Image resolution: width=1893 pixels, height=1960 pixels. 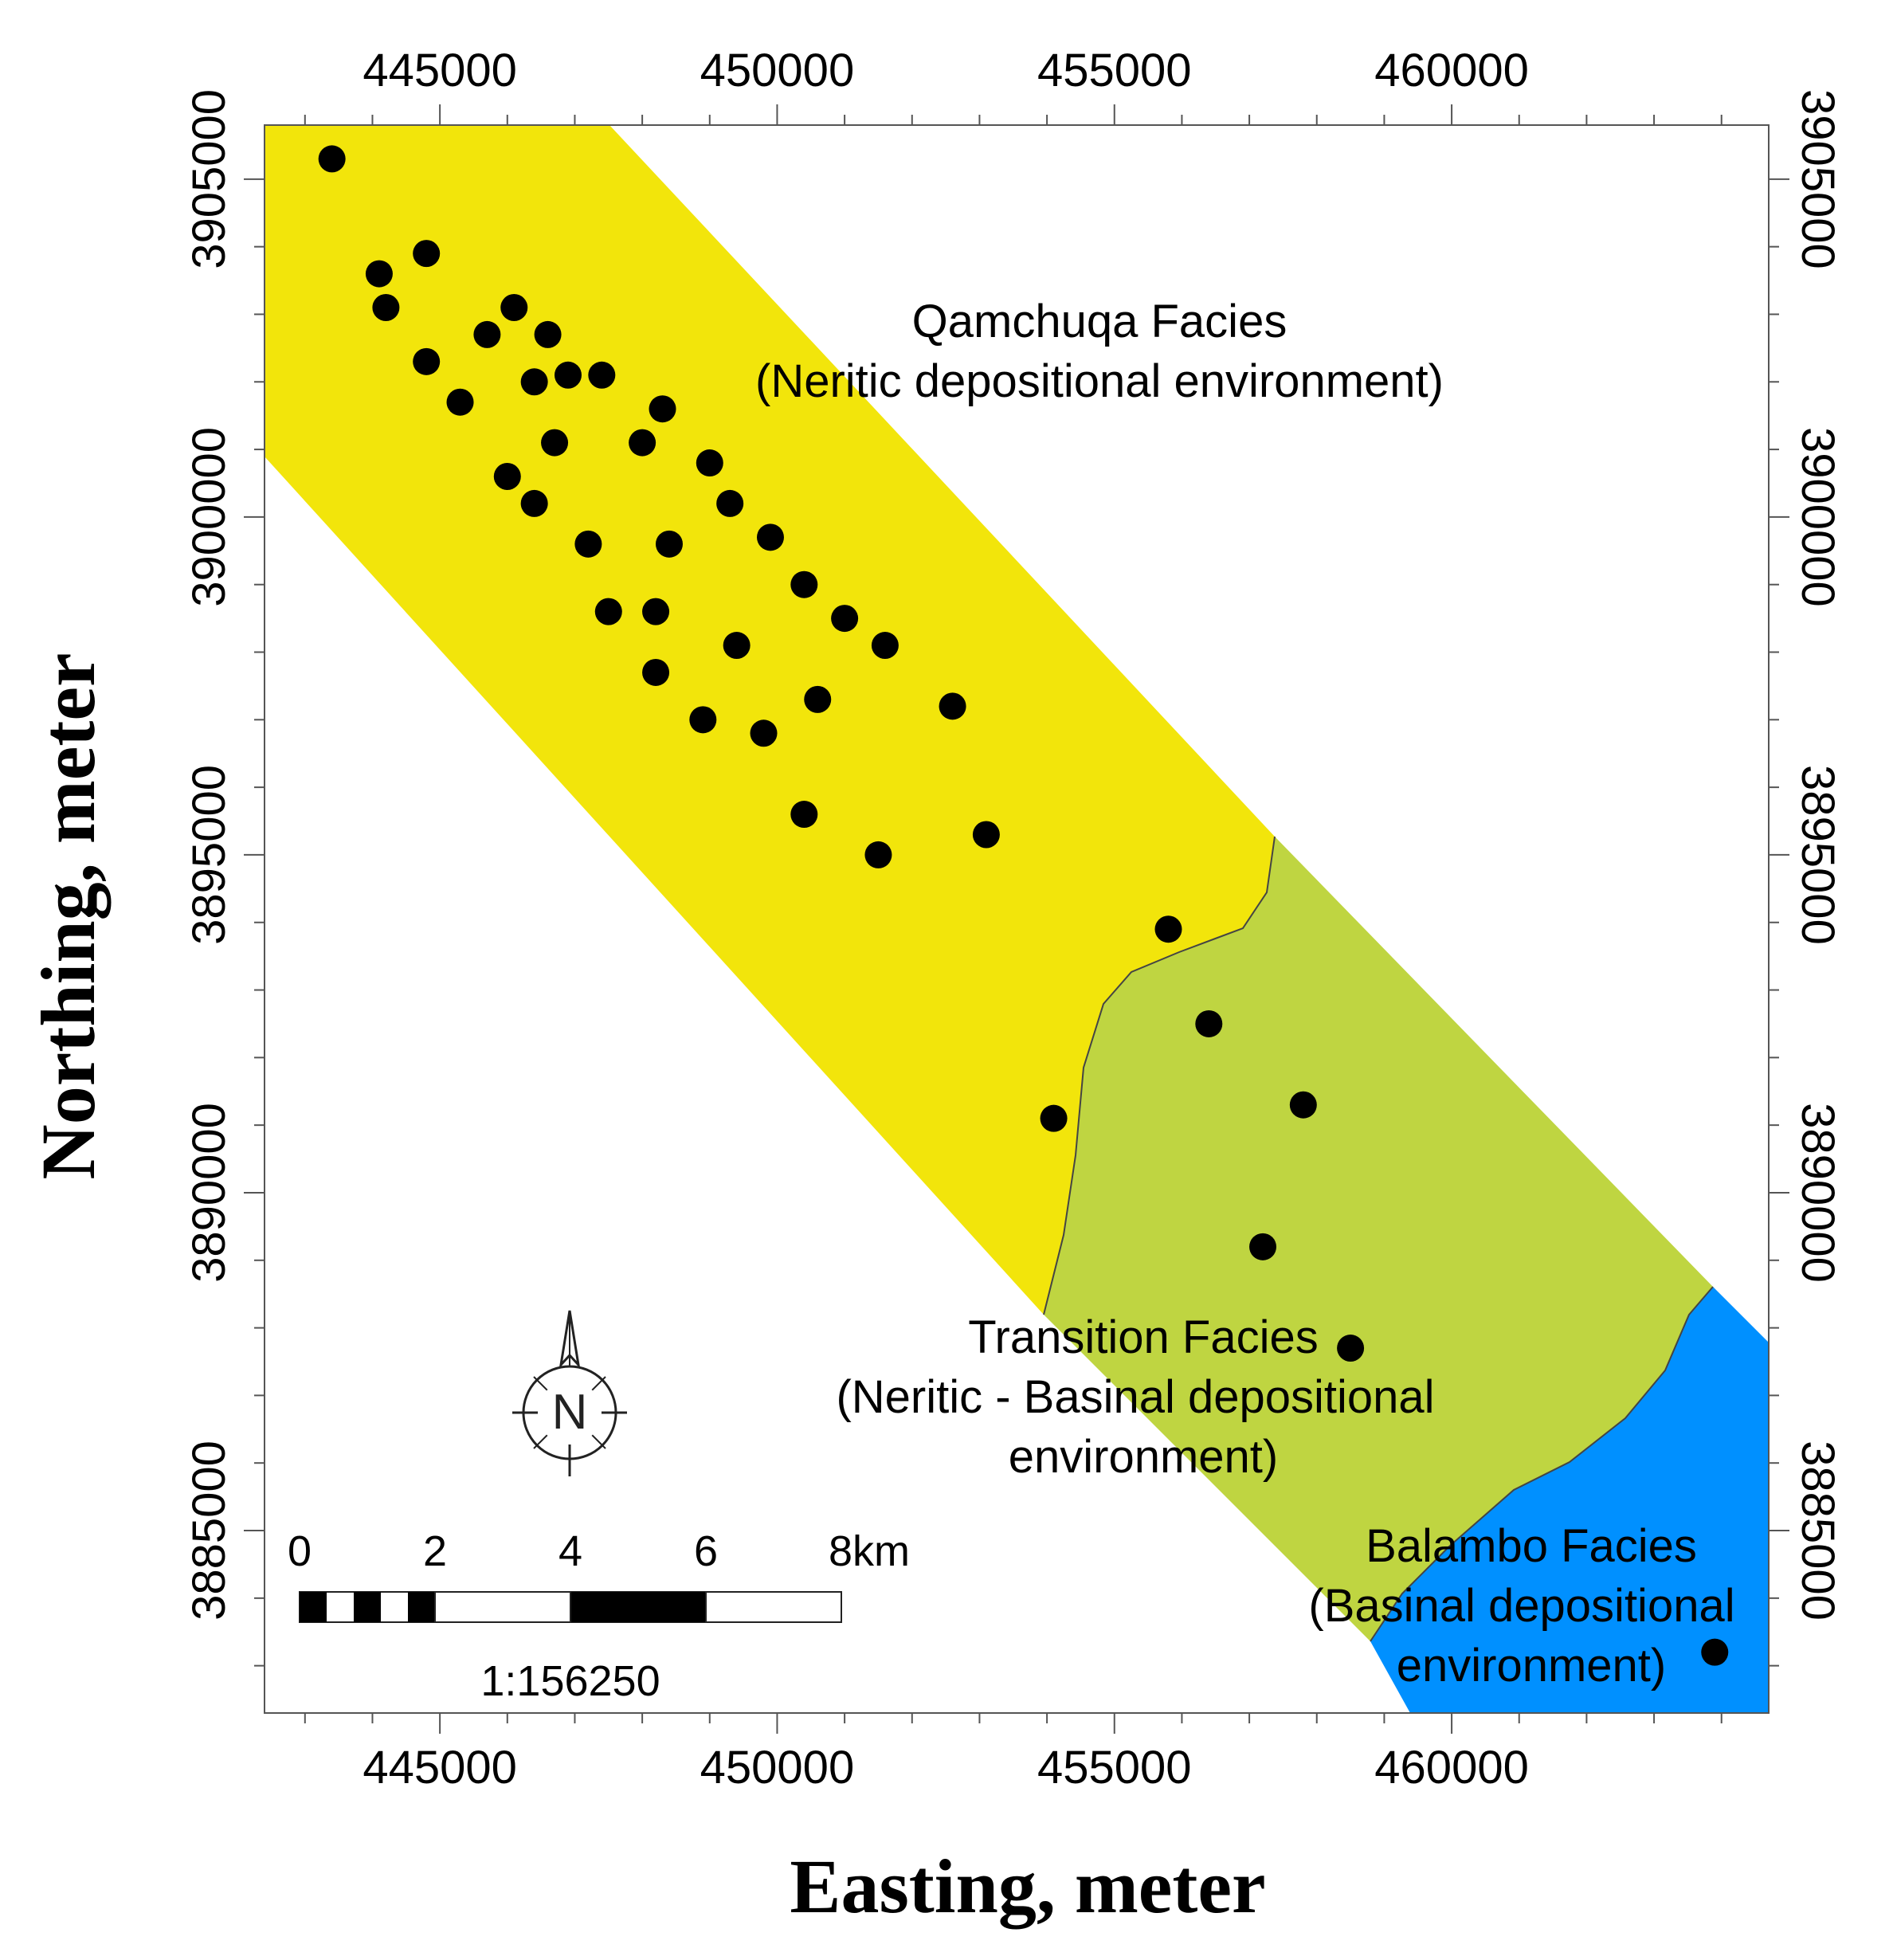 I want to click on y-axis-title: Northing, meter, so click(x=68, y=916).